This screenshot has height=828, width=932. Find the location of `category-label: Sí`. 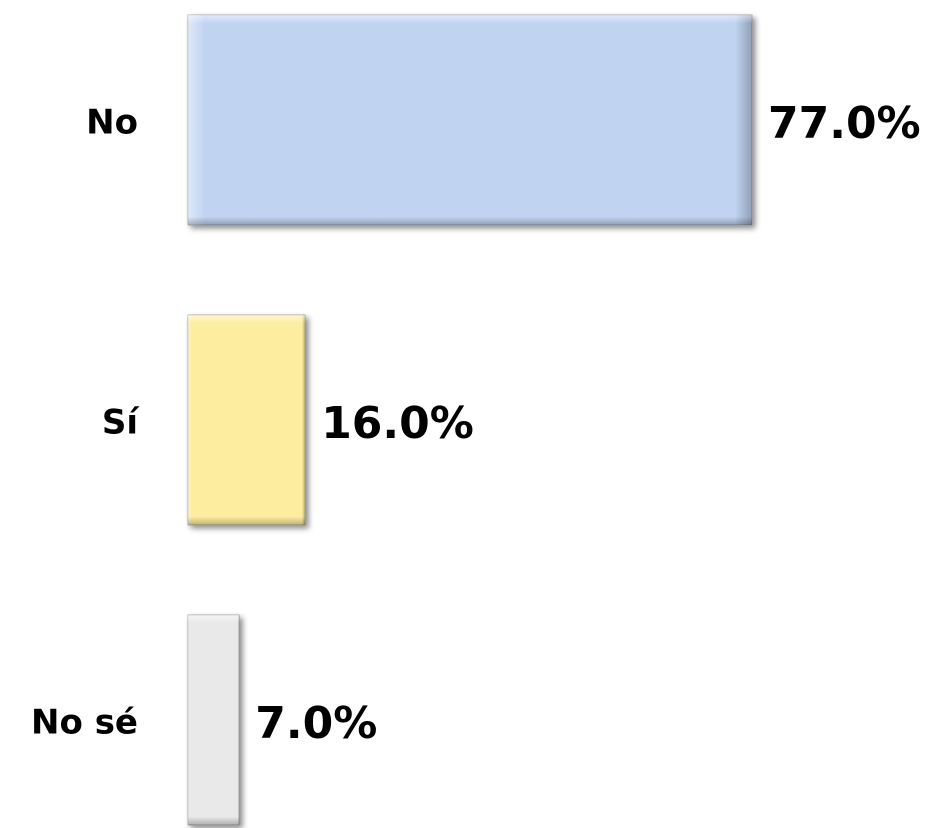

category-label: Sí is located at coordinates (121, 423).